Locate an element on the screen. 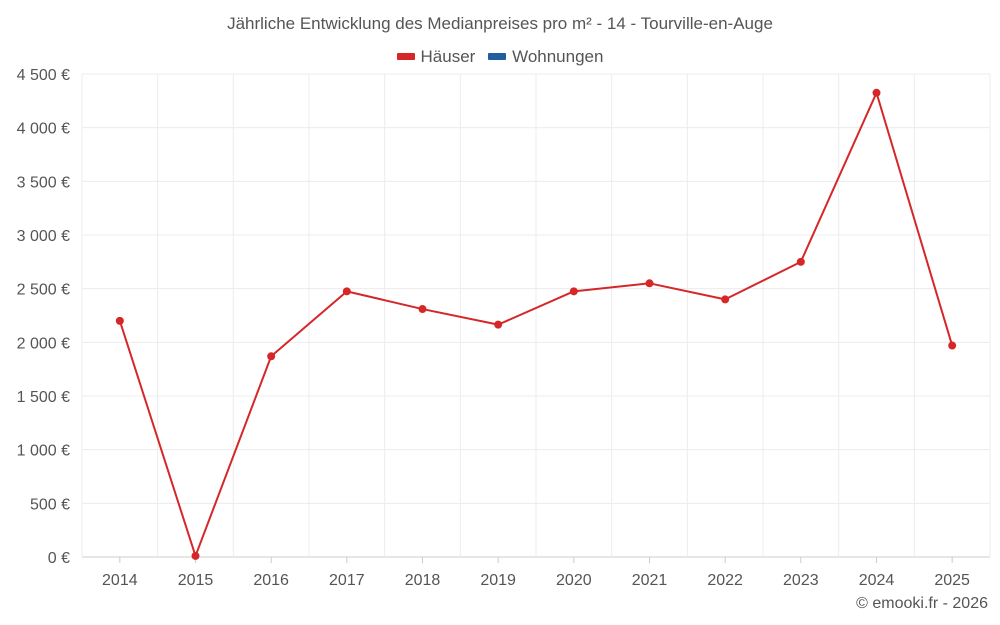 This screenshot has width=1000, height=625. x-tick-label: 2015 is located at coordinates (196, 580).